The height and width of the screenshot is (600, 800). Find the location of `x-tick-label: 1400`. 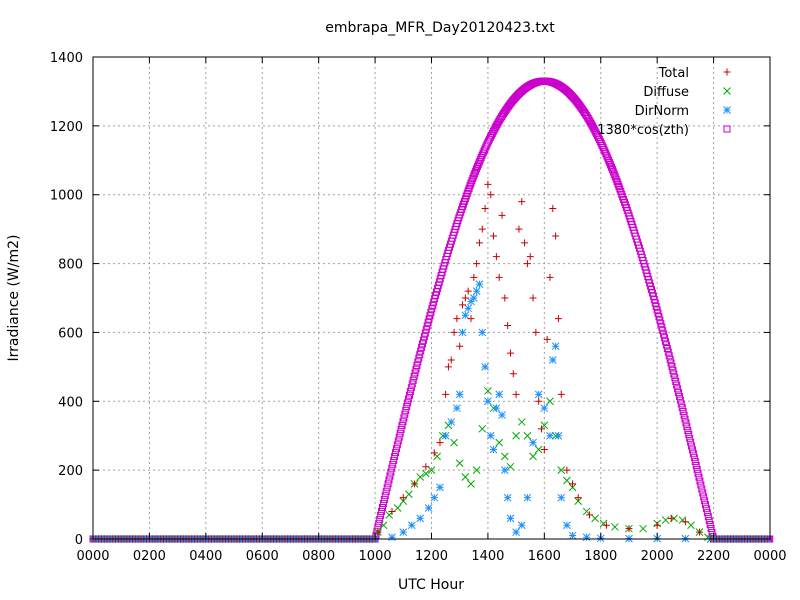

x-tick-label: 1400 is located at coordinates (487, 556).